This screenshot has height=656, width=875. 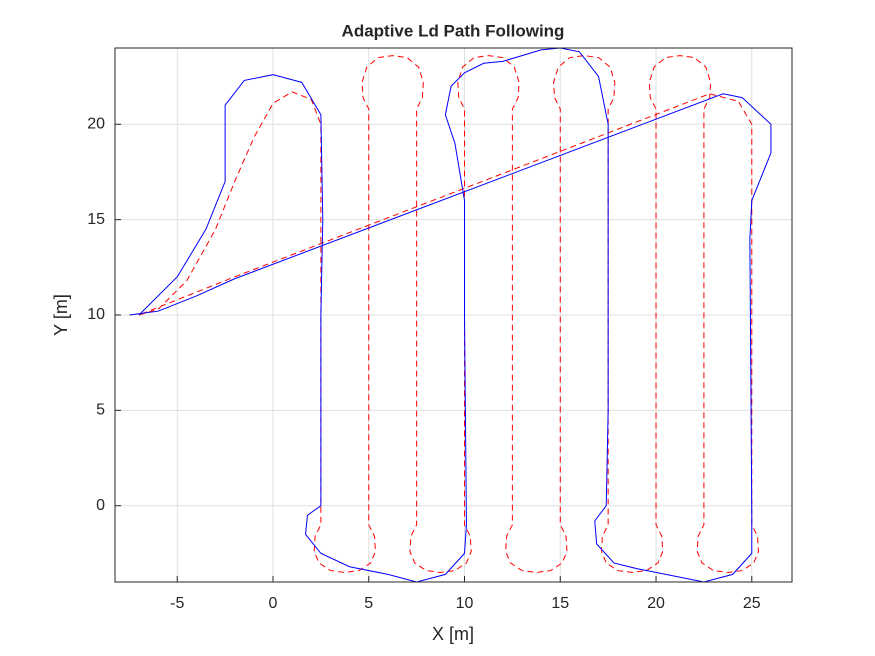 I want to click on x-tick-label: 5, so click(x=368, y=603).